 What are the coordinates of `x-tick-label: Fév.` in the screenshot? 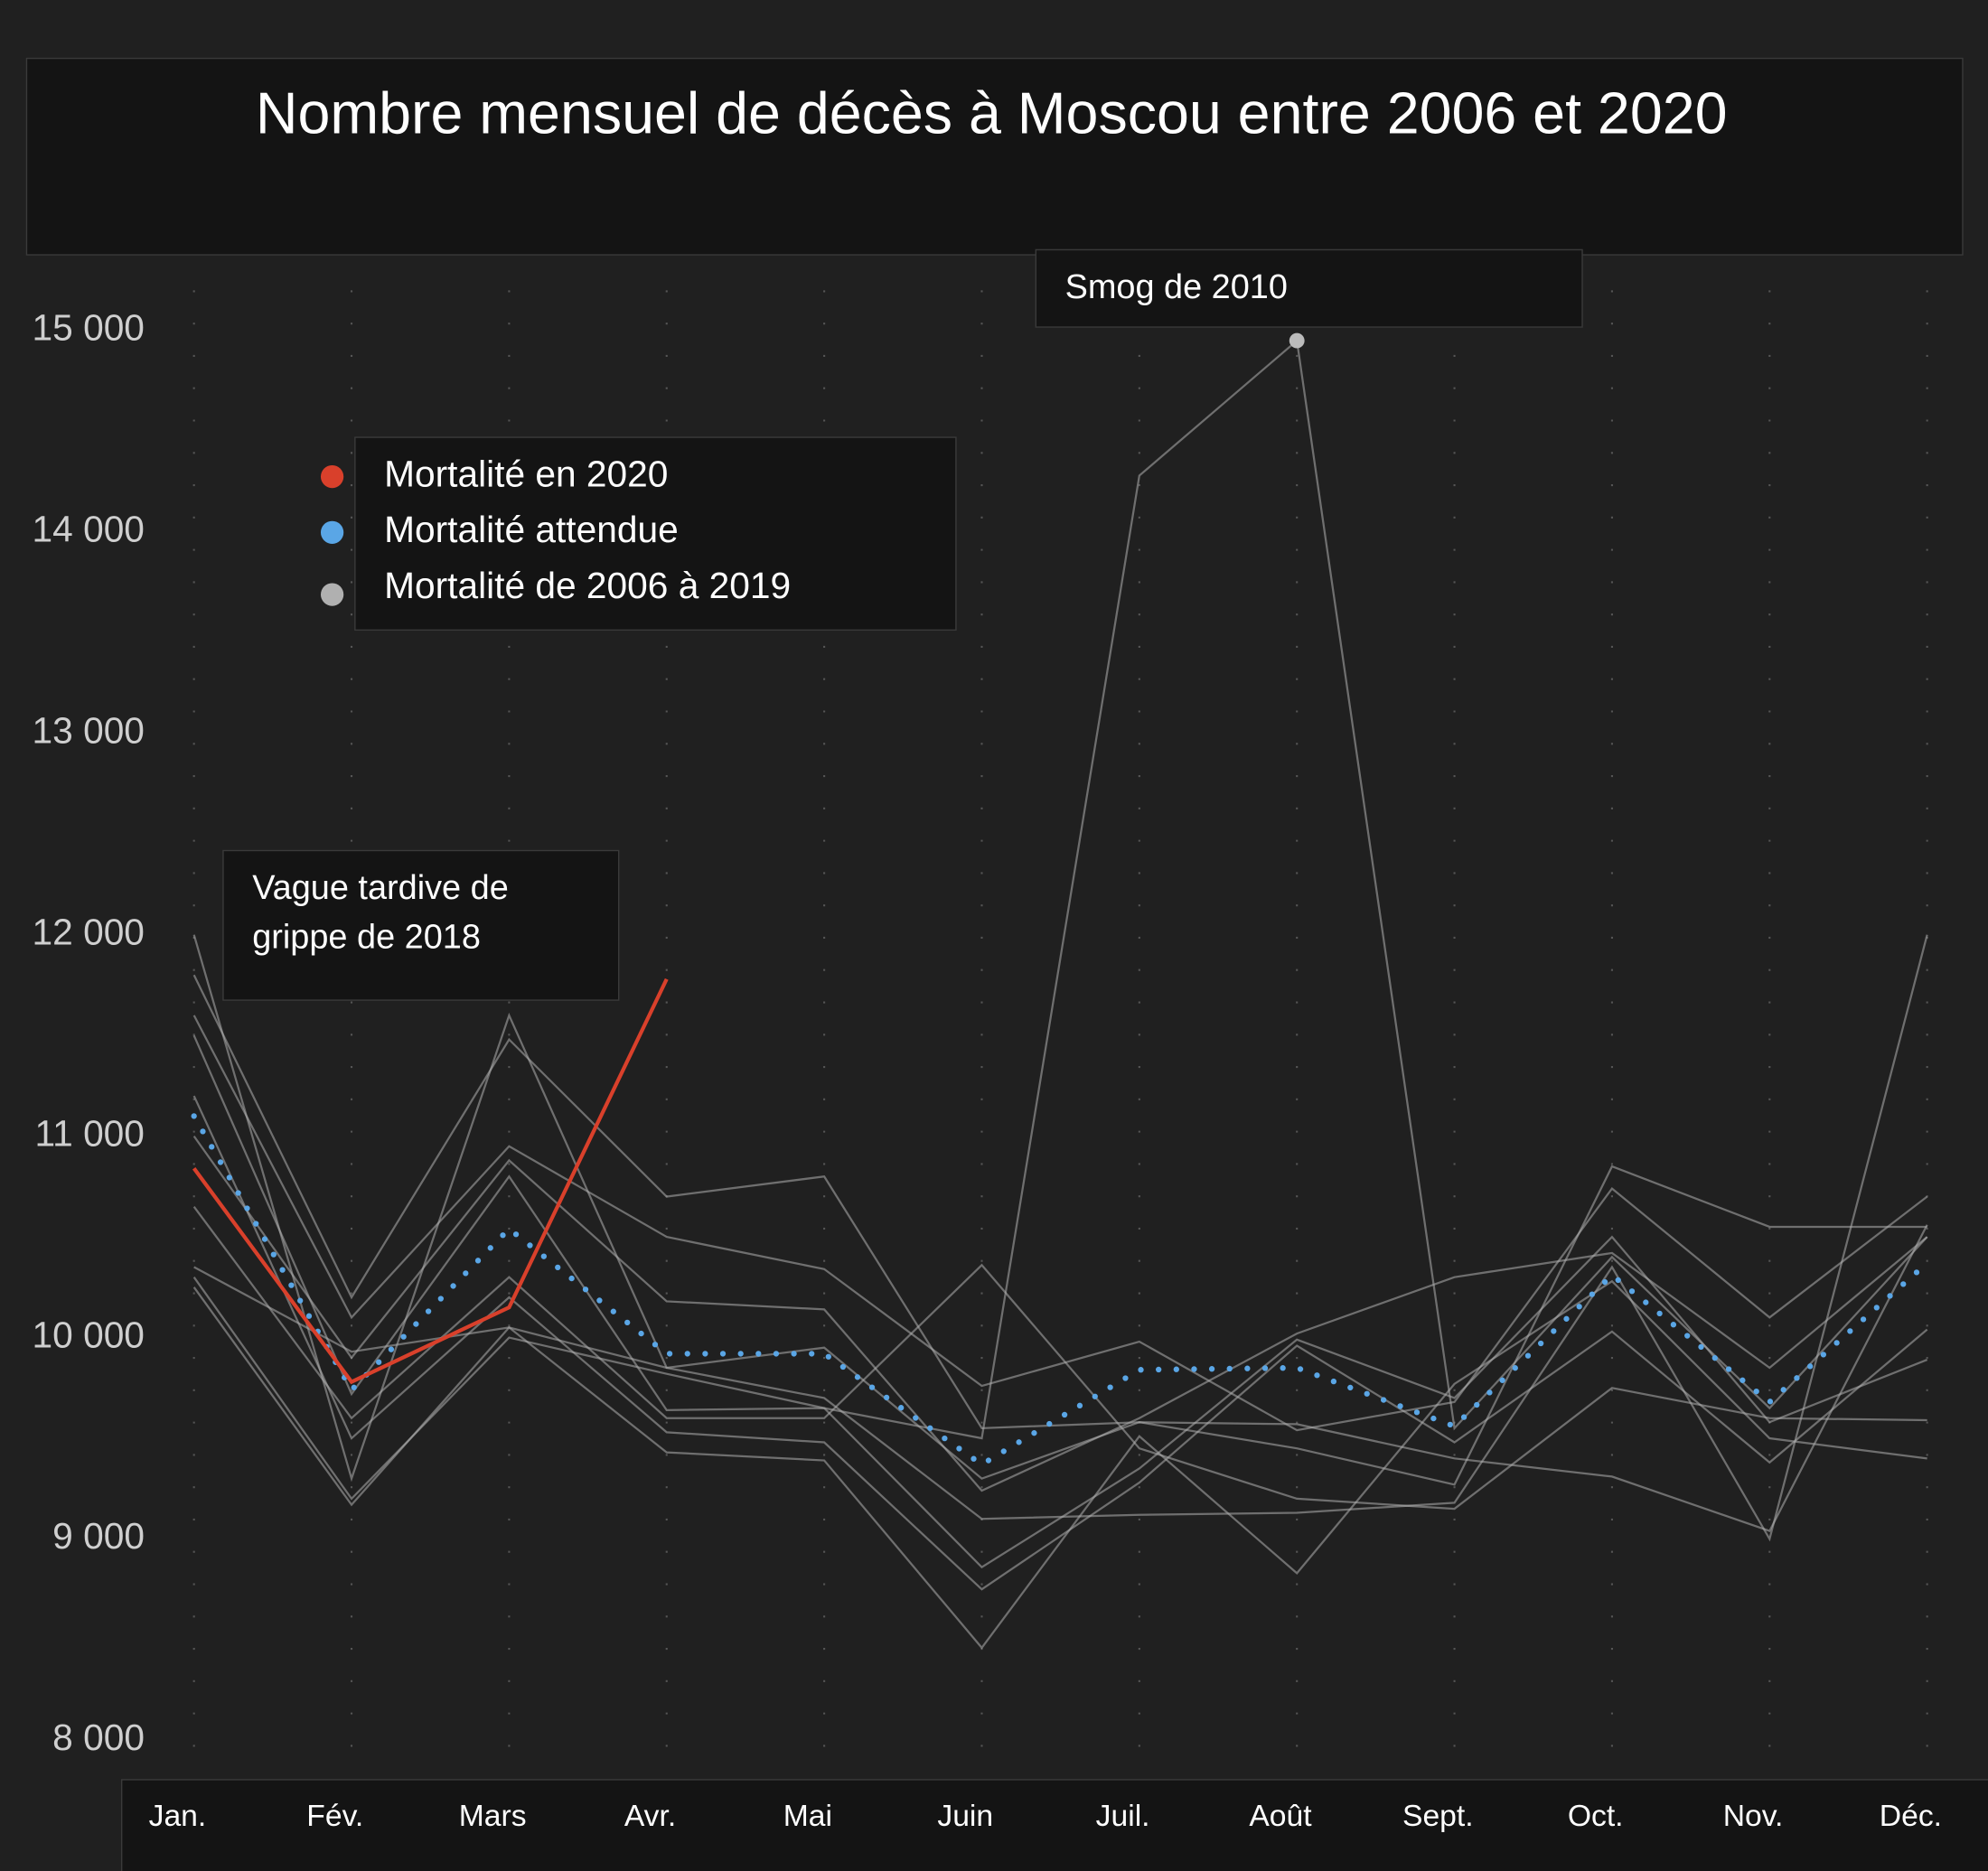 It's located at (334, 1816).